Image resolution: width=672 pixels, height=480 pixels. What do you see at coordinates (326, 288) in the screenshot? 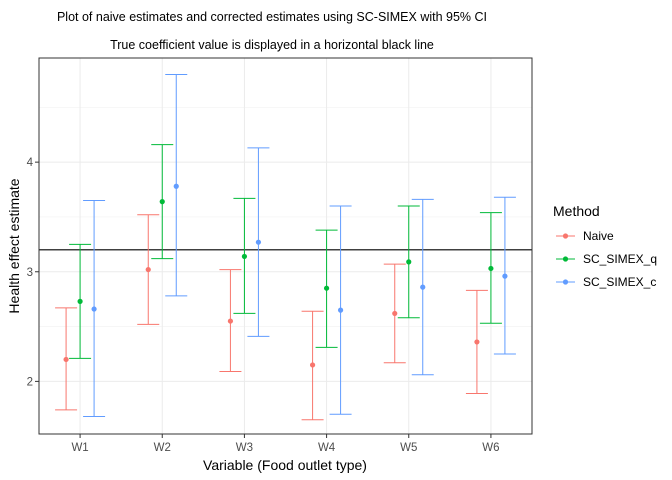
I see `point-SC_SIMEX_q-W4` at bounding box center [326, 288].